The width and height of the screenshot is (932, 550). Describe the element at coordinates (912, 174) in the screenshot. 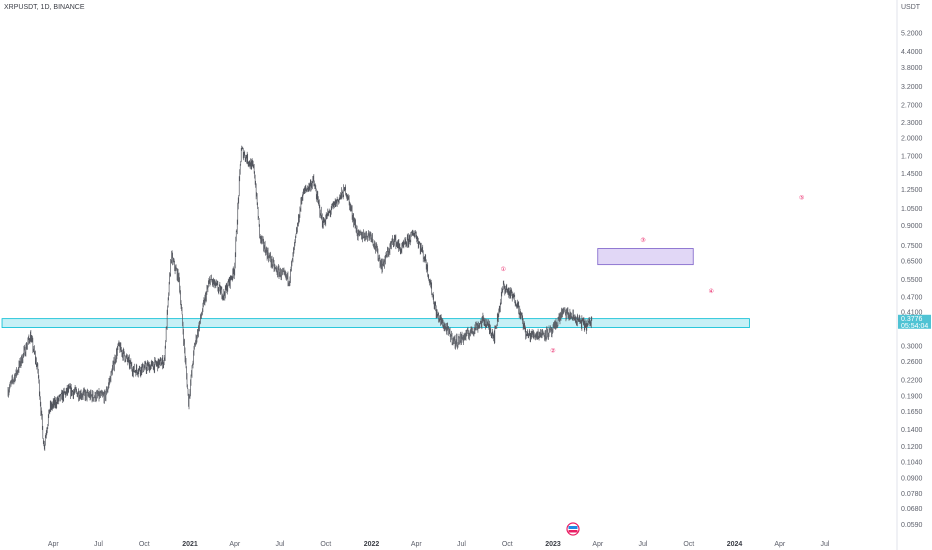

I see `price-tick-label: 1.4500` at that location.